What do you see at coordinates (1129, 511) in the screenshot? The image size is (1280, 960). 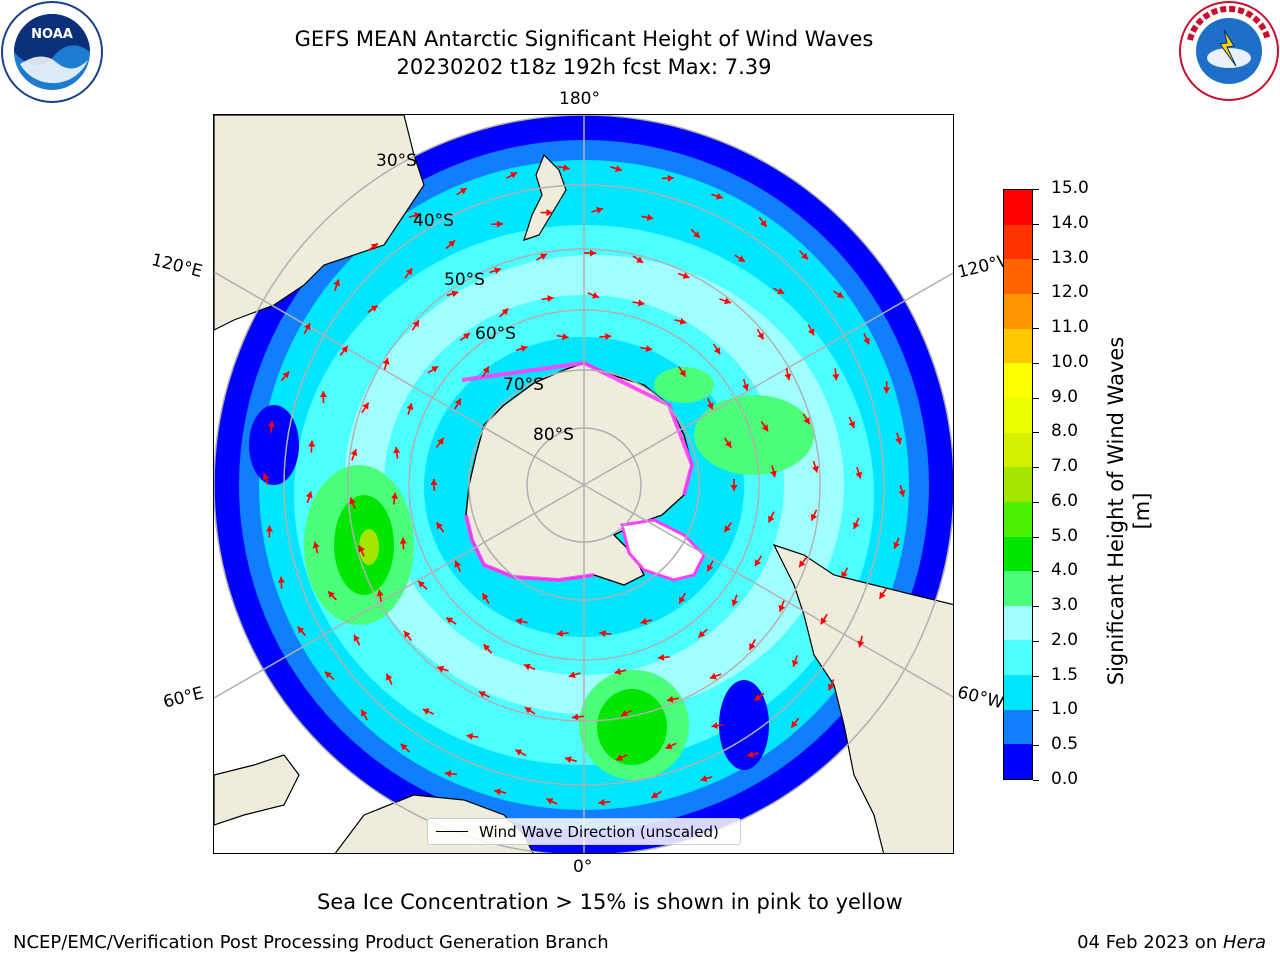 I see `colorbar-title: Significant Height of Wind Waves [m]` at bounding box center [1129, 511].